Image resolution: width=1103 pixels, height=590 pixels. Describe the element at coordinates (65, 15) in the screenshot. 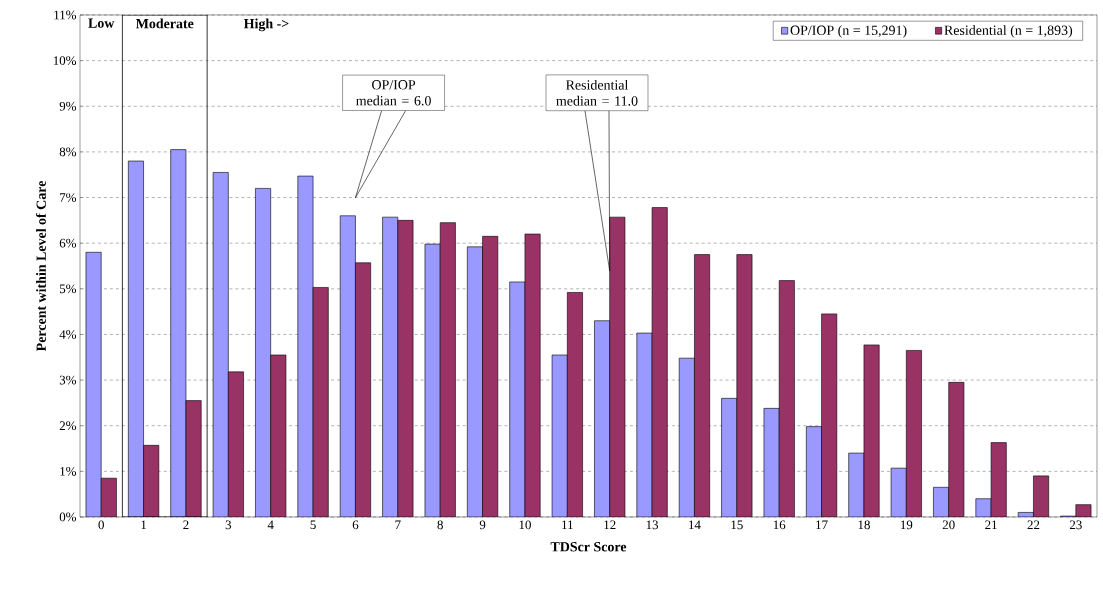

I see `y-tick-label: 11%` at that location.